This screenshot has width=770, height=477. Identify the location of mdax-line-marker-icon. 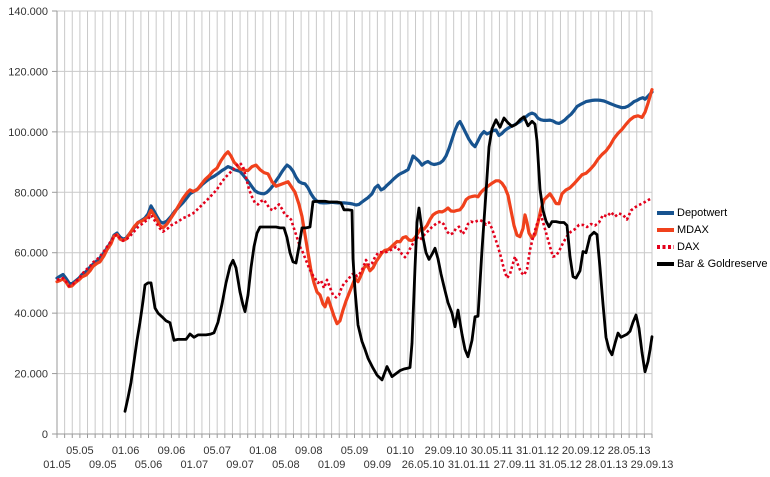
(665, 230).